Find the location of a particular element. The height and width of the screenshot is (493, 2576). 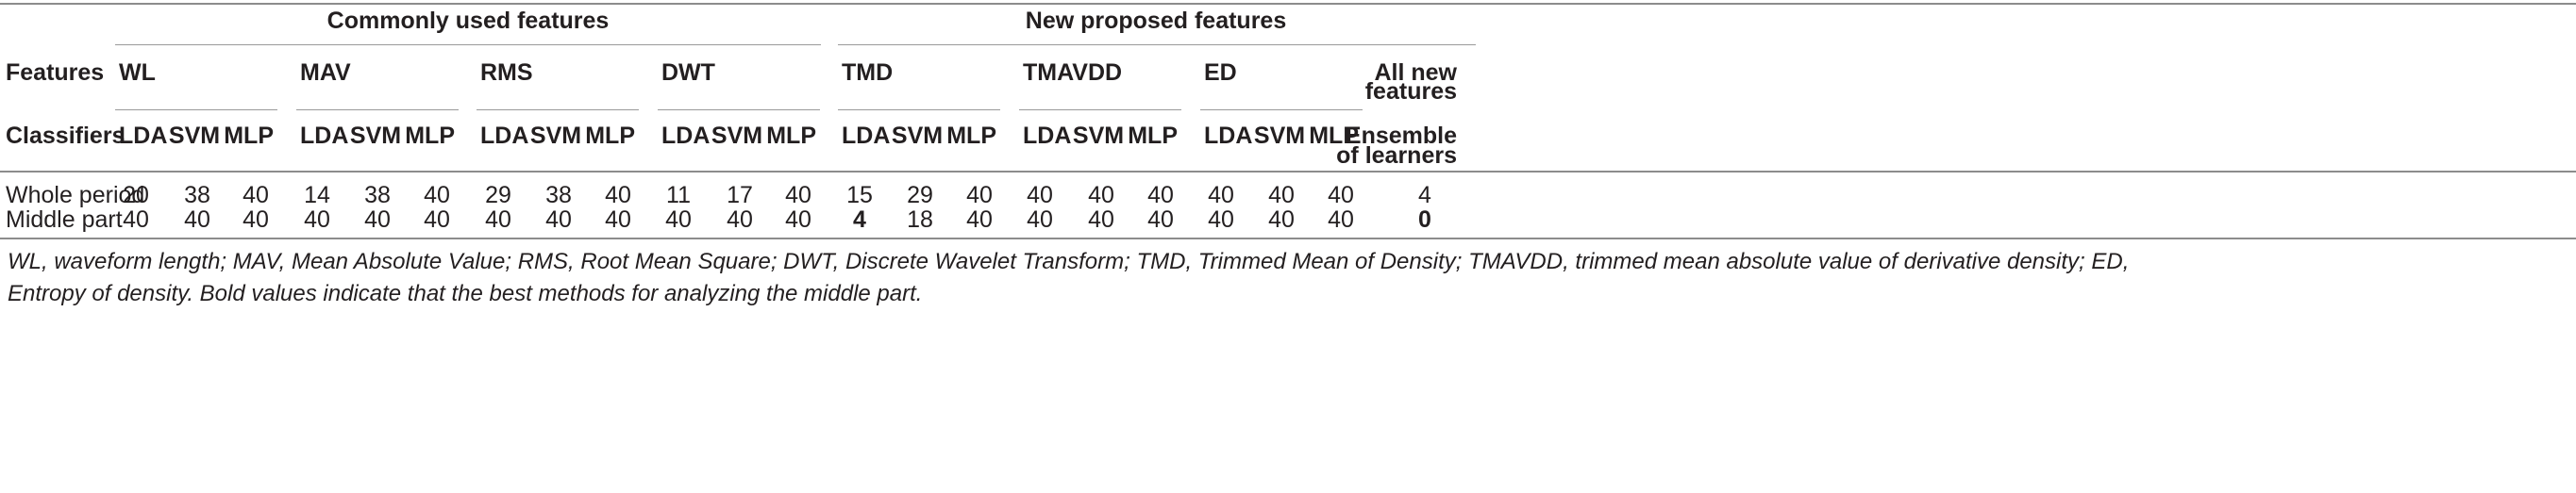

table-cell: 11 is located at coordinates (678, 195).